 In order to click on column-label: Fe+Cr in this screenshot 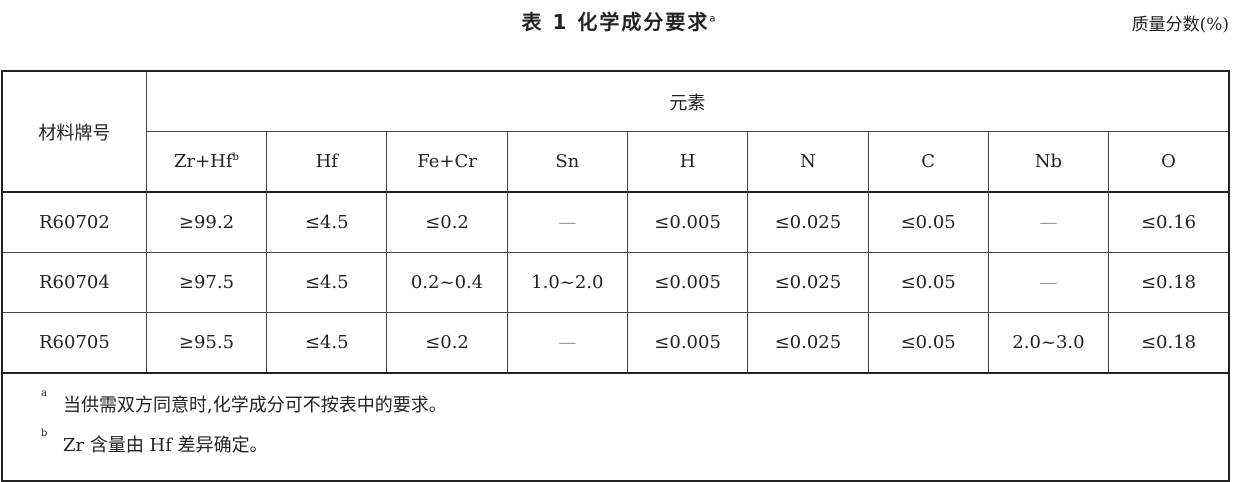, I will do `click(447, 161)`.